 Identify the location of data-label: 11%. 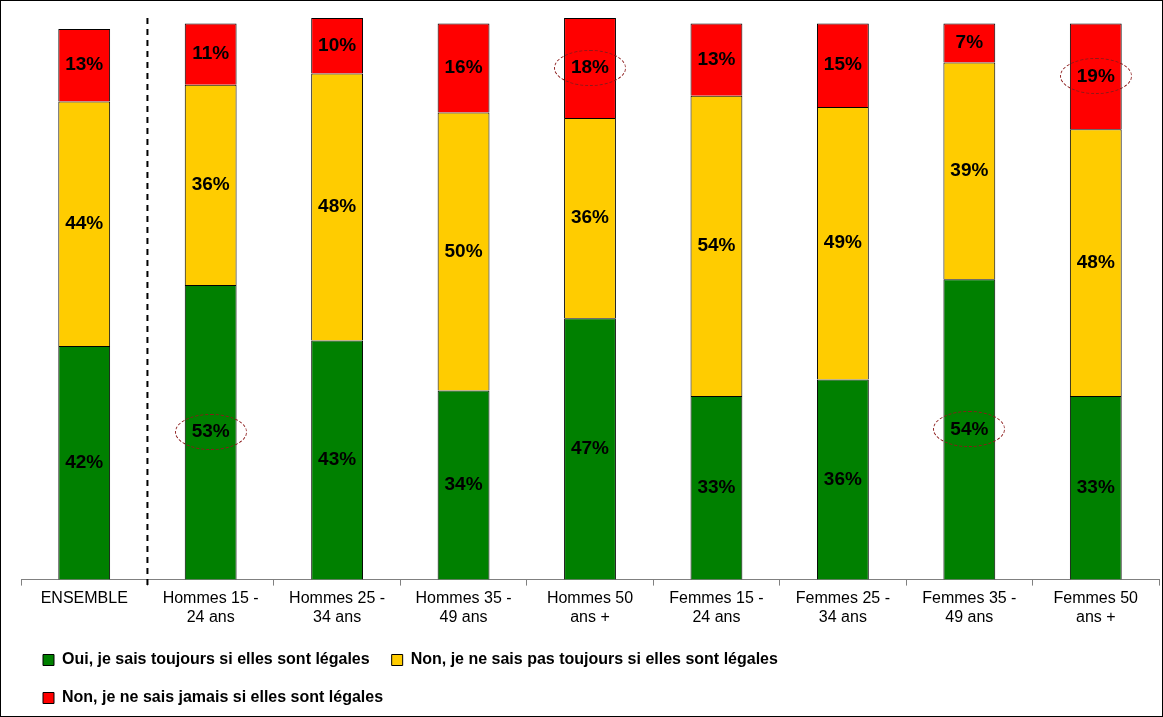
(211, 53).